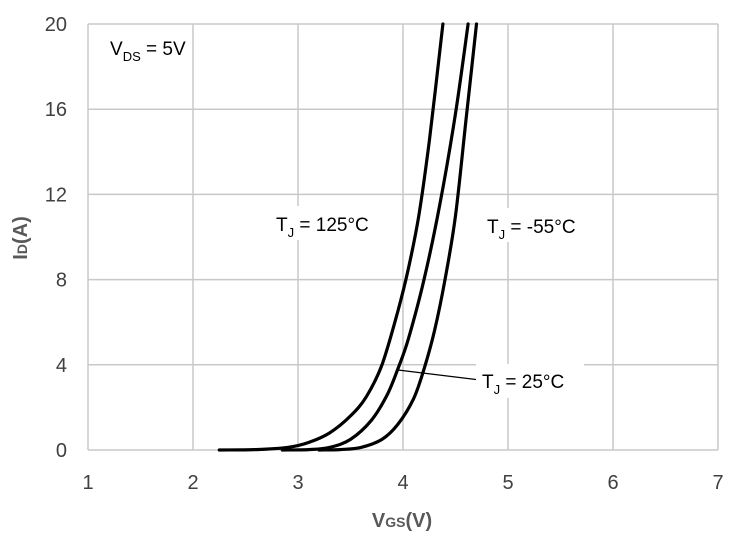 The image size is (733, 539). Describe the element at coordinates (56, 195) in the screenshot. I see `y-tick-label: 12` at that location.